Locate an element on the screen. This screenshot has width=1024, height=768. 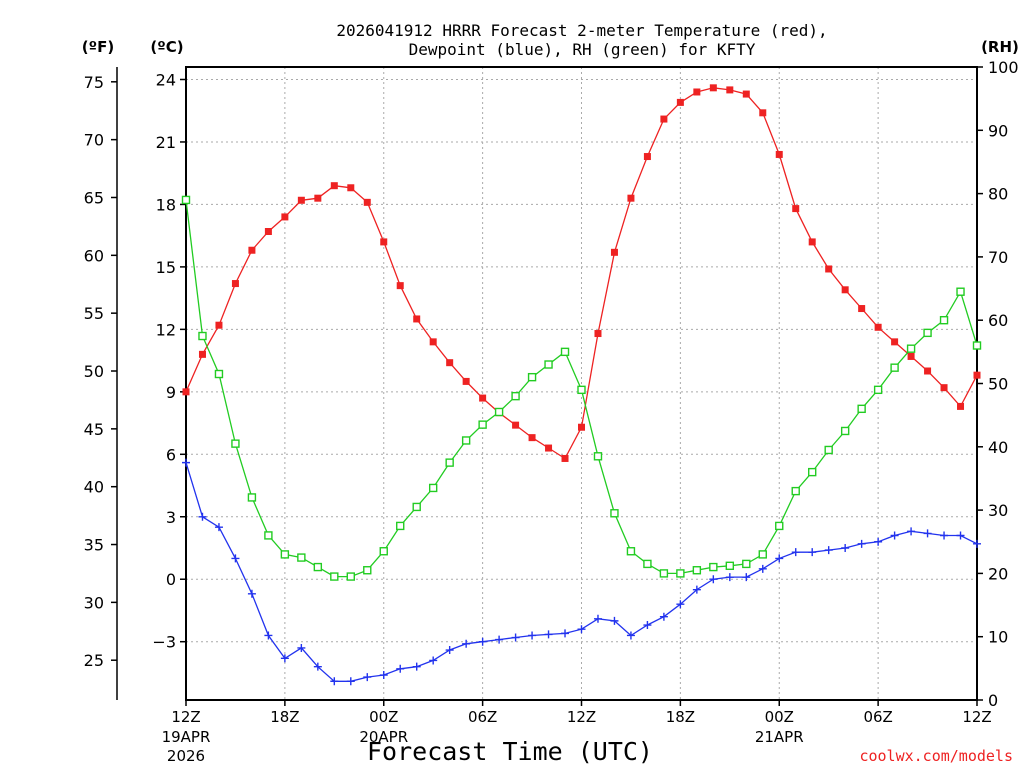
rh-tick-label: 80 is located at coordinates (998, 194).